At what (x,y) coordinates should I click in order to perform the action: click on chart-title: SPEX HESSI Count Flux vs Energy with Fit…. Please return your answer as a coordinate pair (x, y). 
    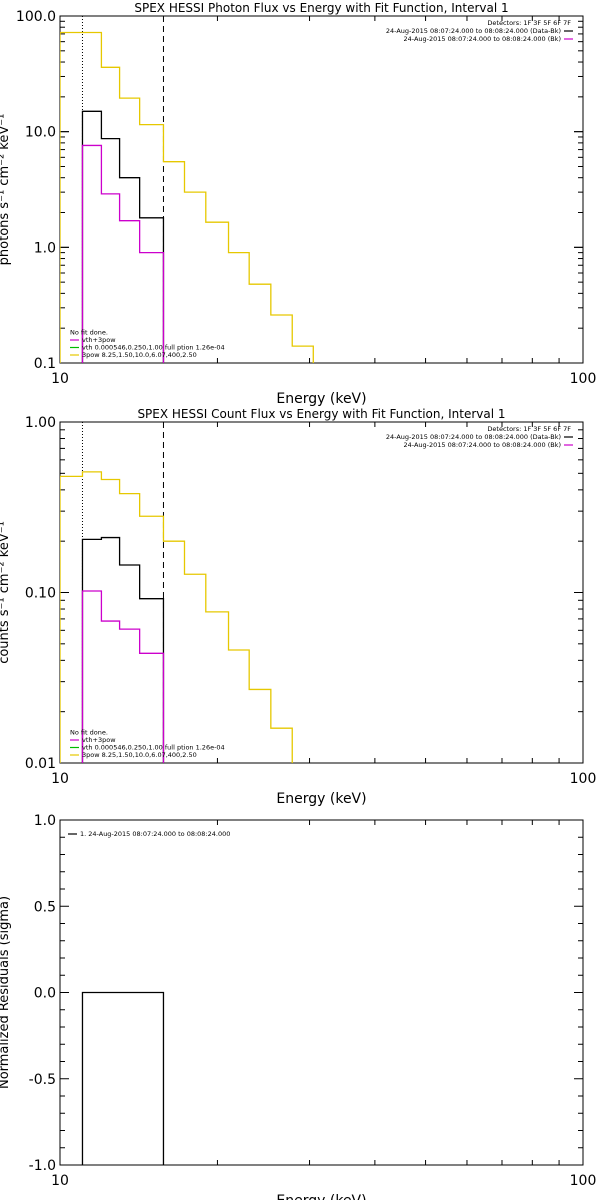
    Looking at the image, I should click on (321, 414).